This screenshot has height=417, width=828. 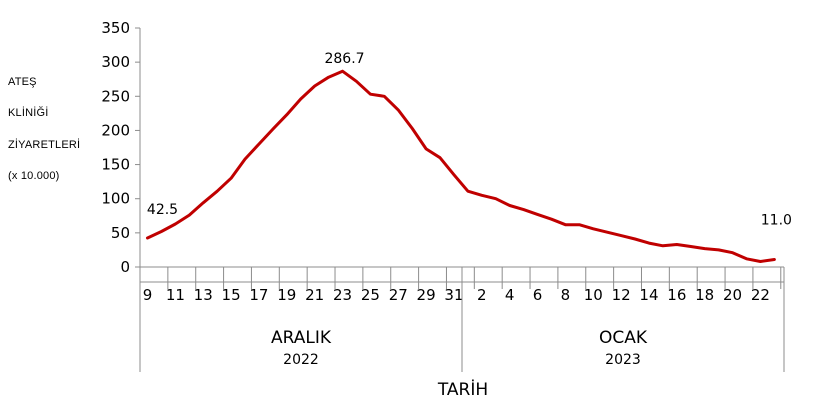 I want to click on x-tick-label: 11, so click(x=175, y=295).